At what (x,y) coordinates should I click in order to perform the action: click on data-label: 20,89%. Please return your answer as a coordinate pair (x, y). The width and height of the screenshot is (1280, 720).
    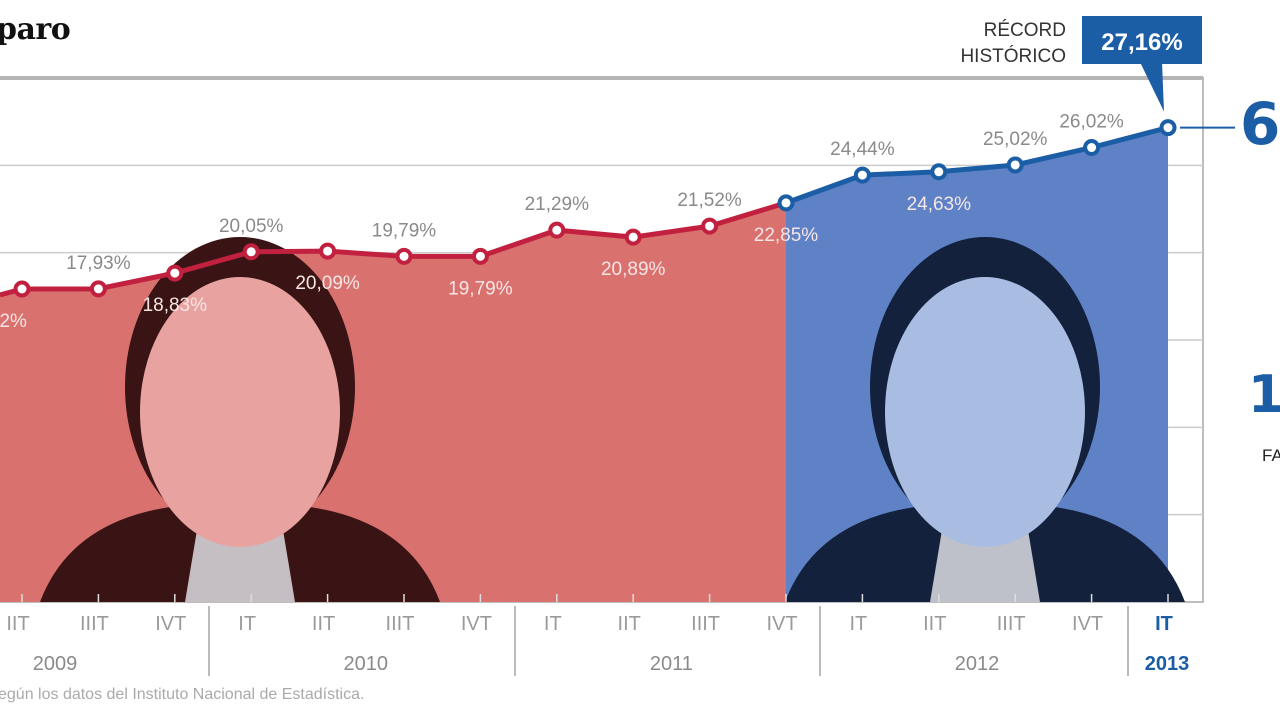
    Looking at the image, I should click on (633, 269).